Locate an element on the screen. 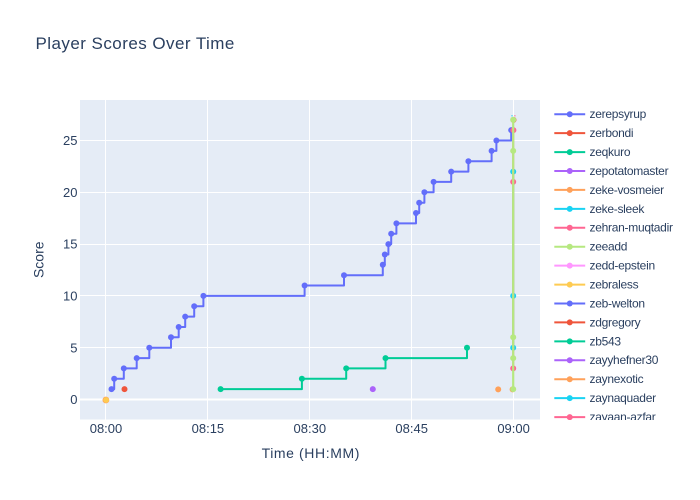 Image resolution: width=700 pixels, height=500 pixels. svg-text: zayyhefner30 is located at coordinates (624, 360).